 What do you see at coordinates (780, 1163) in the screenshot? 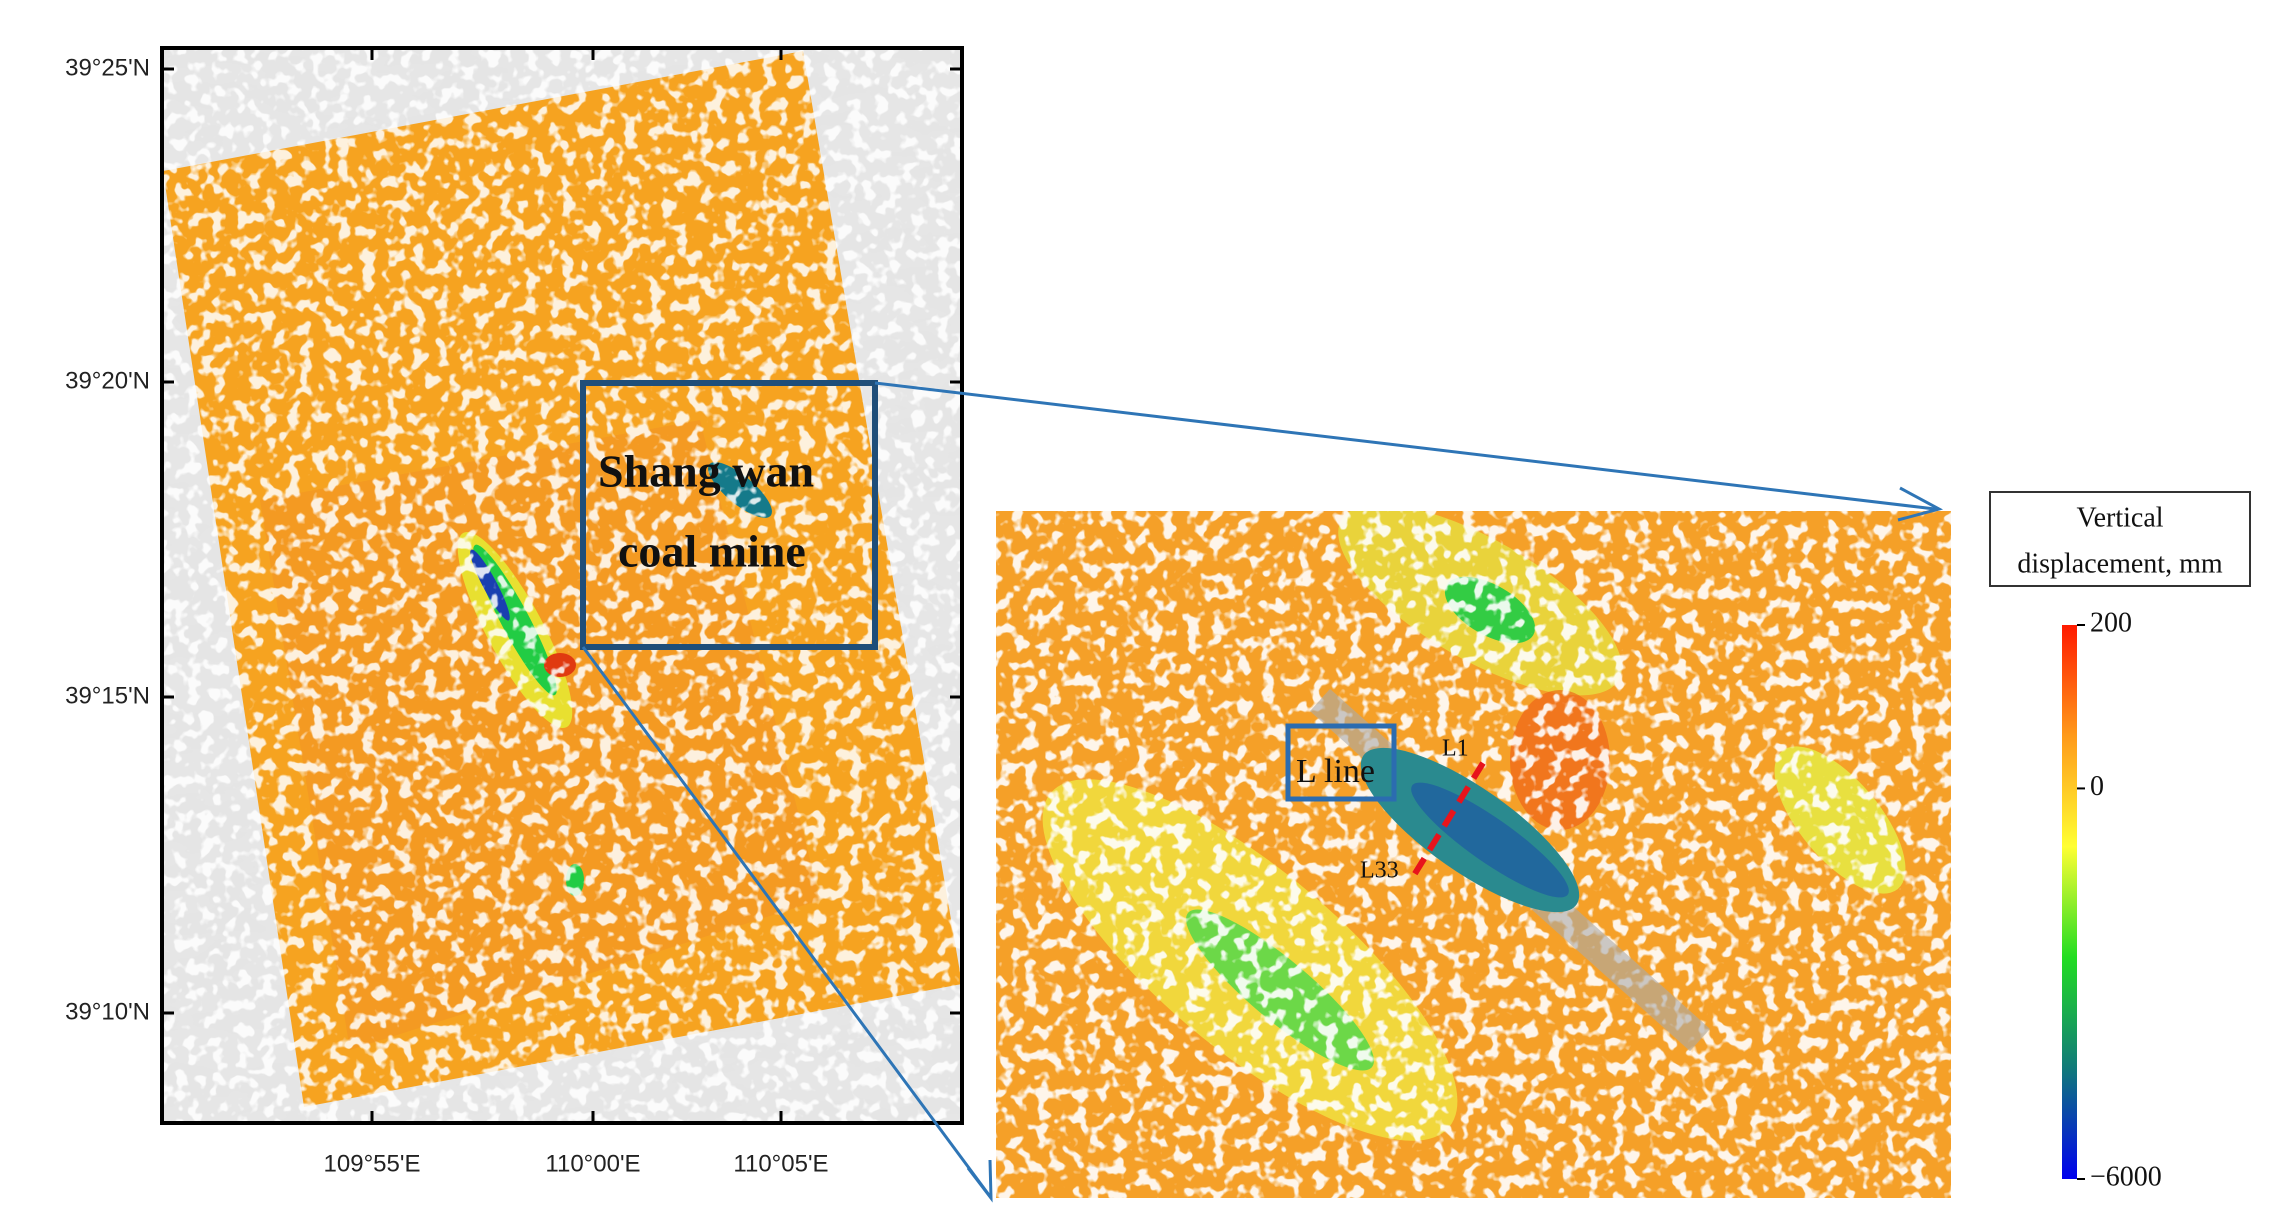
I see `lon-label: 110°05'E` at bounding box center [780, 1163].